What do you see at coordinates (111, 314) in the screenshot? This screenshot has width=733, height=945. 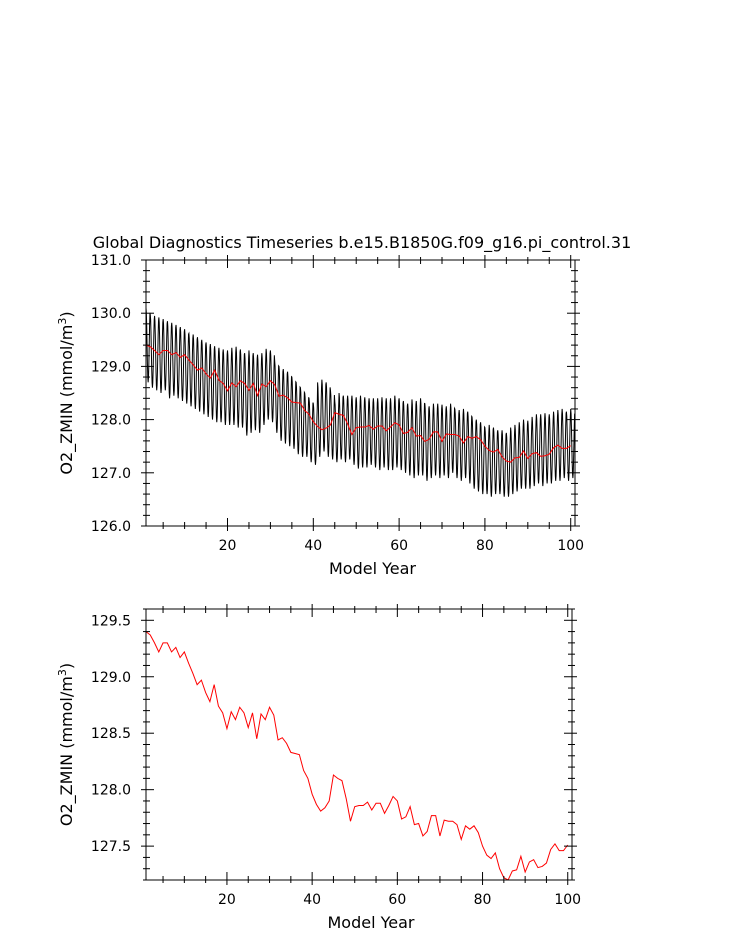 I see `y-tick-label: 130.0` at bounding box center [111, 314].